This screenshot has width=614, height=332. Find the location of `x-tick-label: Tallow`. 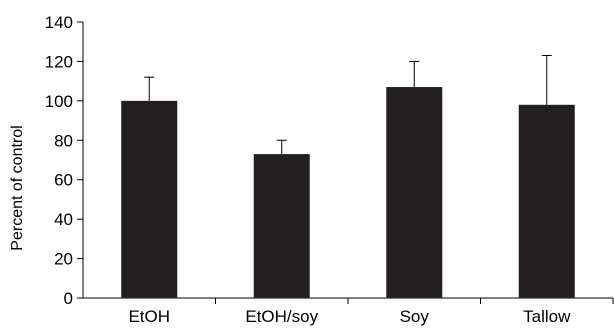

x-tick-label: Tallow is located at coordinates (547, 316).